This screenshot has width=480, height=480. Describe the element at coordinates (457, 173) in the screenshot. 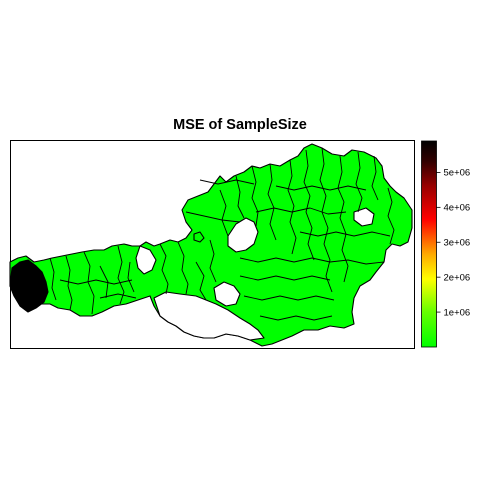

I see `legend-tick-label: 5e+06` at that location.